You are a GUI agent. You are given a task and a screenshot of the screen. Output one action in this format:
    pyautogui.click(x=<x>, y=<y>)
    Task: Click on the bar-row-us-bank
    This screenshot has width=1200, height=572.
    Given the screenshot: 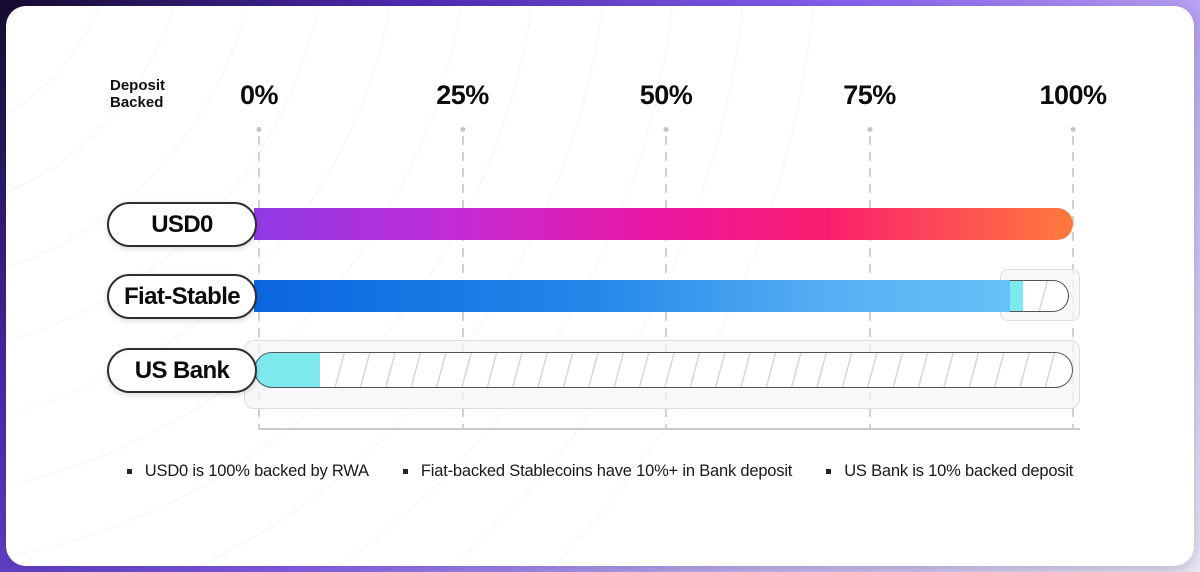 What is the action you would take?
    pyautogui.click(x=600, y=370)
    